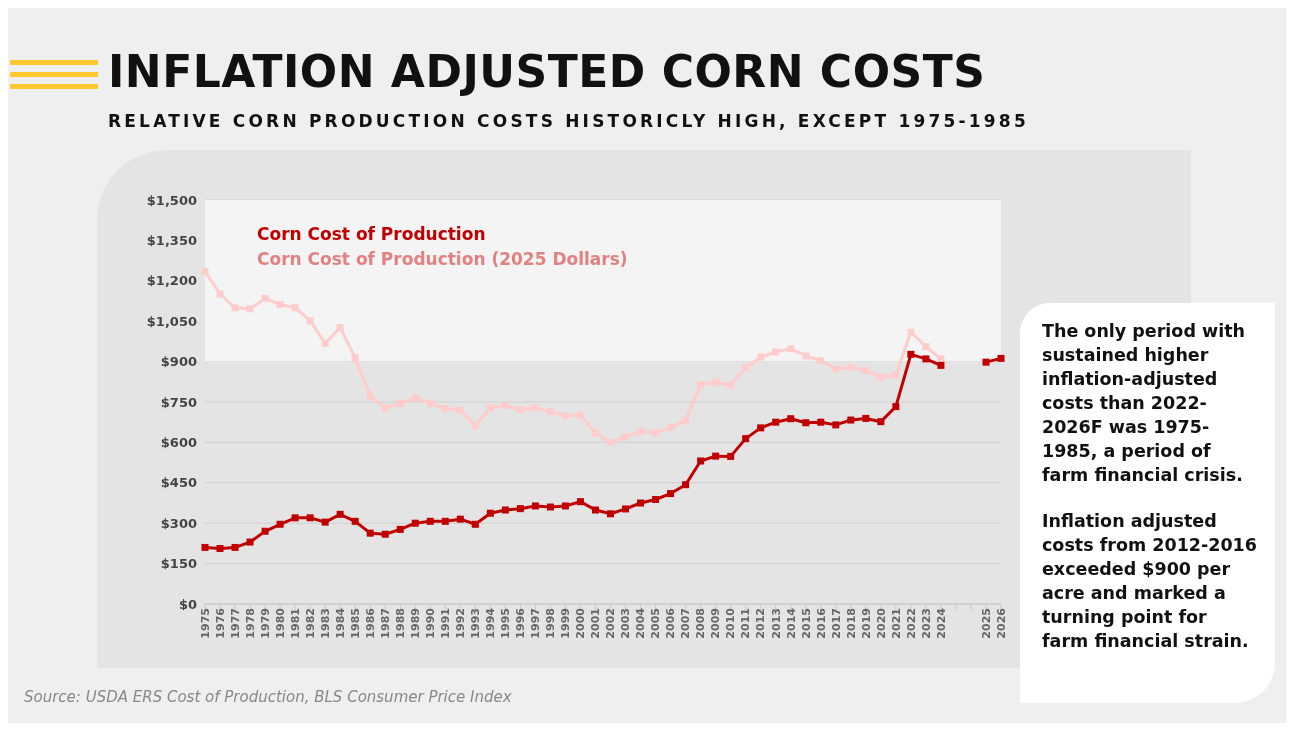 Image resolution: width=1294 pixels, height=731 pixels. What do you see at coordinates (941, 623) in the screenshot?
I see `x-tick-label: 2024` at bounding box center [941, 623].